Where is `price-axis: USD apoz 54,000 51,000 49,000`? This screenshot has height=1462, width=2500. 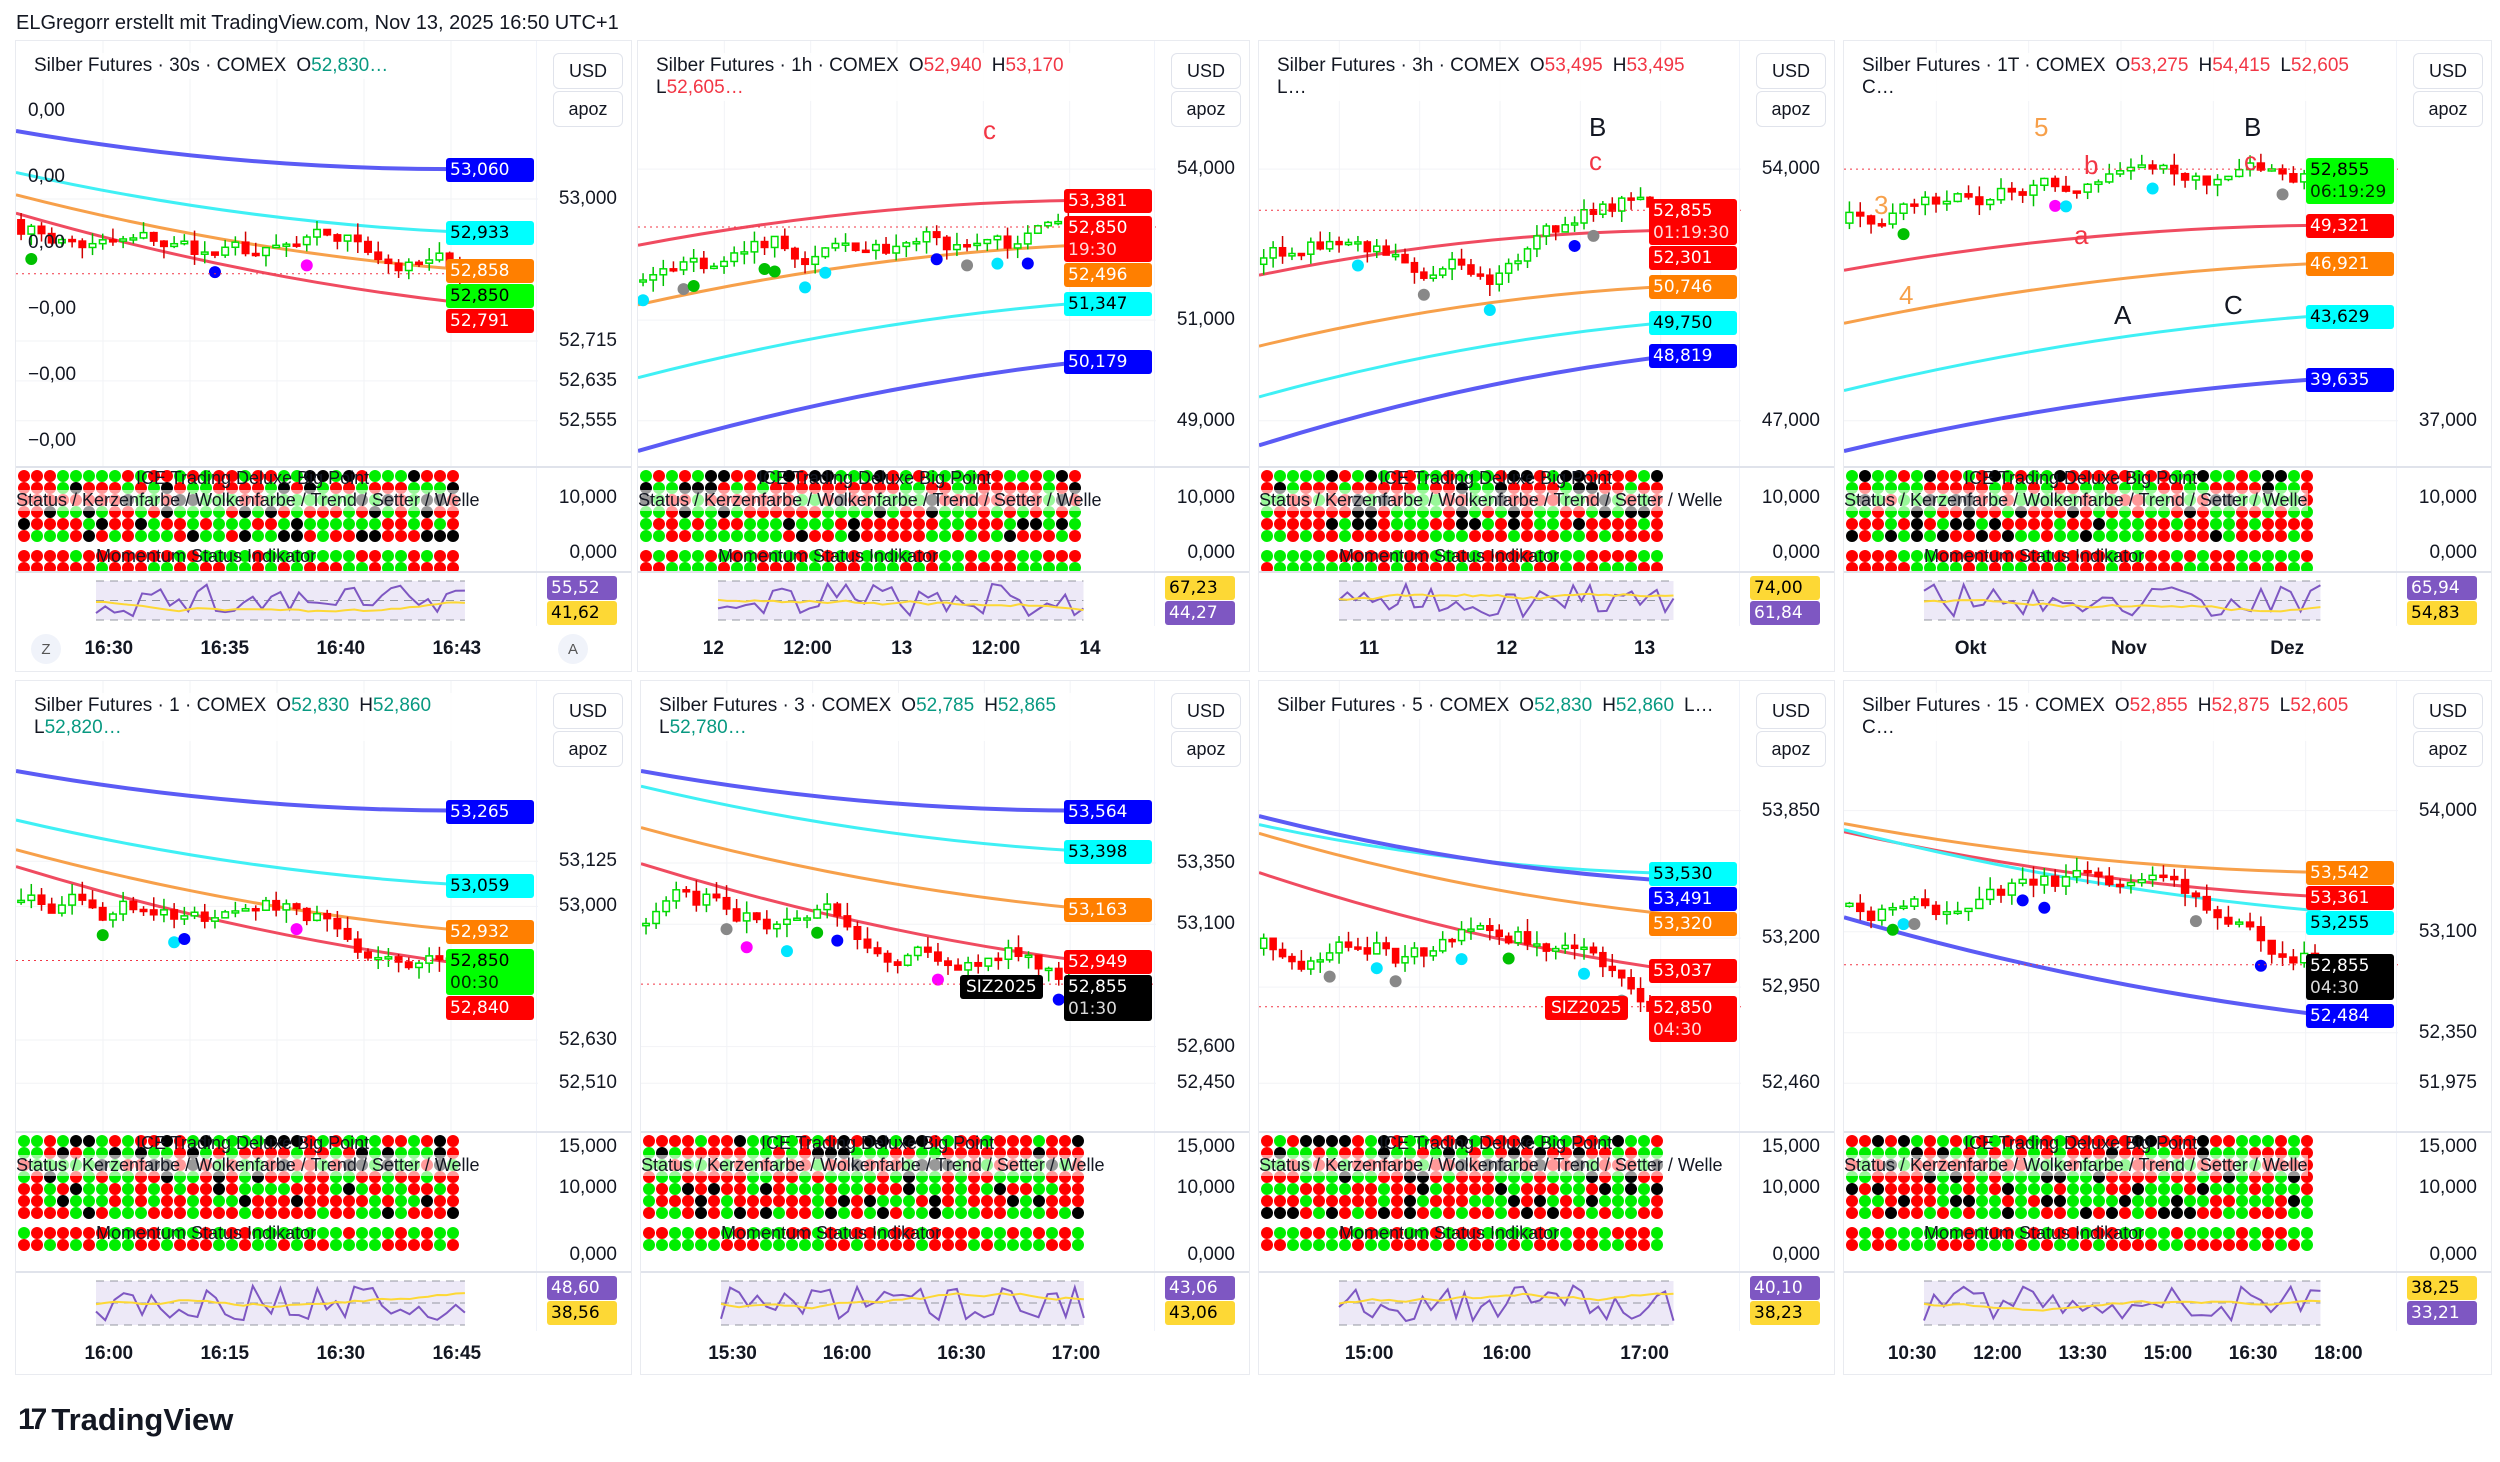
price-axis: USD apoz 54,000 51,000 49,000 is located at coordinates (1201, 253).